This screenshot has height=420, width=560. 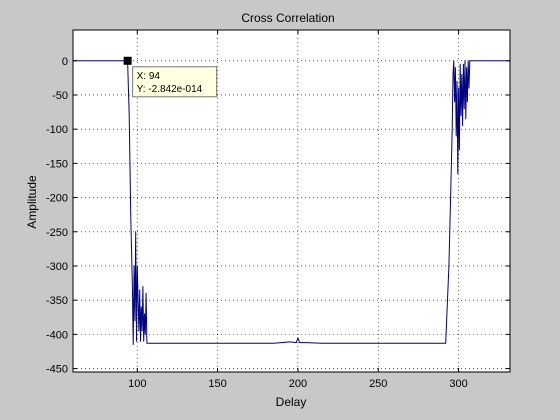 I want to click on y-tick-label: -250, so click(x=57, y=233).